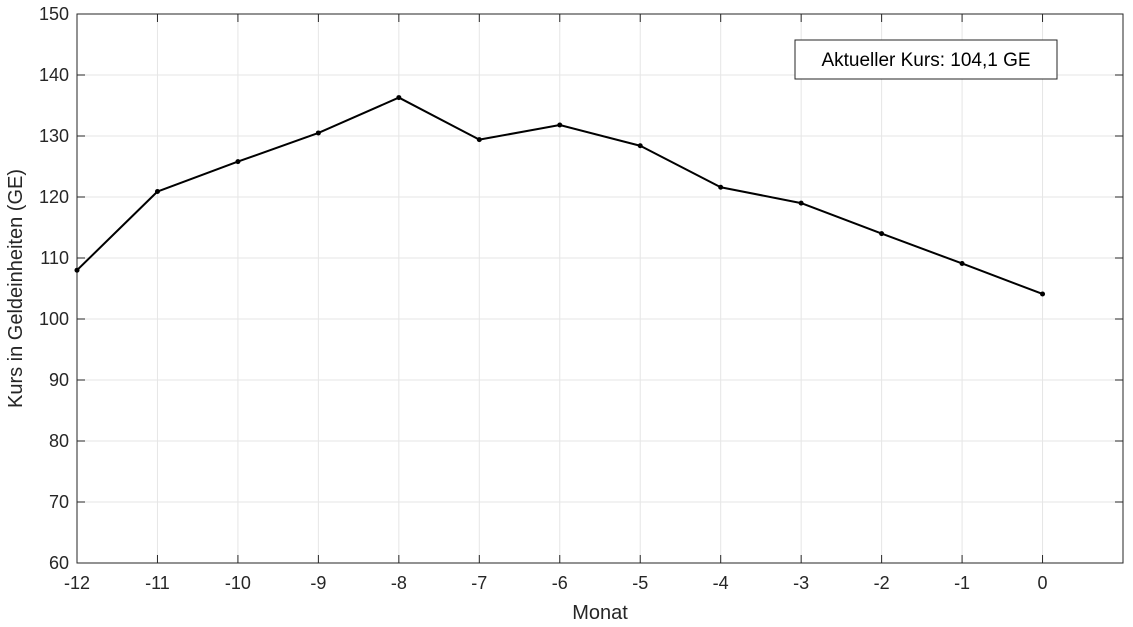  Describe the element at coordinates (721, 583) in the screenshot. I see `x-tick-label: -4` at that location.